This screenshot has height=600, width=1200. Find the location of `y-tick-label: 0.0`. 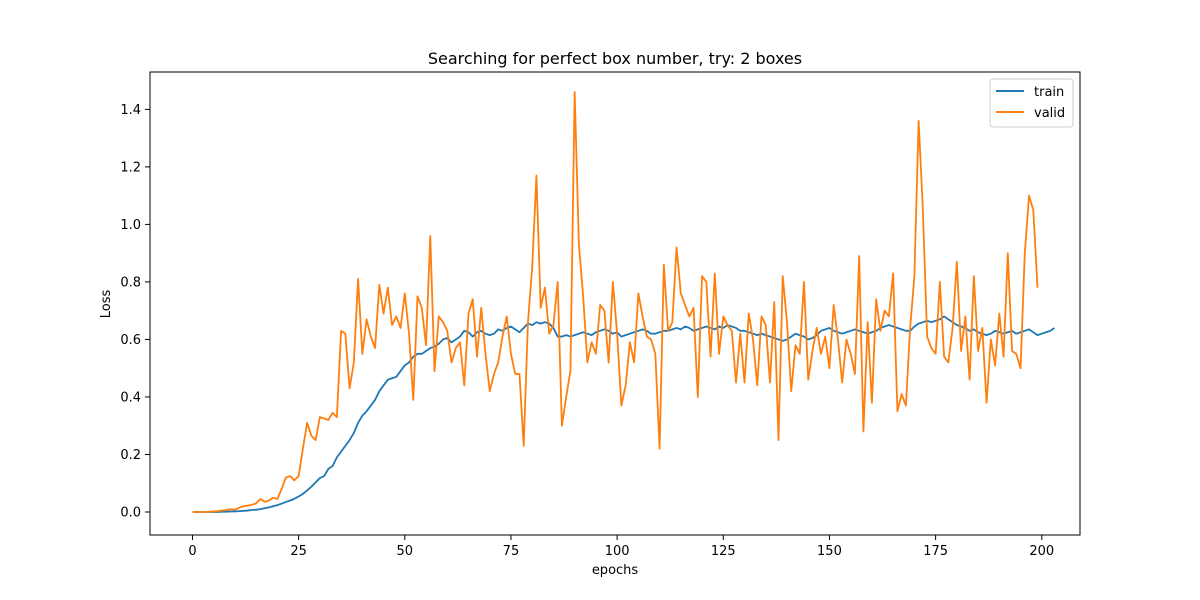

y-tick-label: 0.0 is located at coordinates (130, 512).